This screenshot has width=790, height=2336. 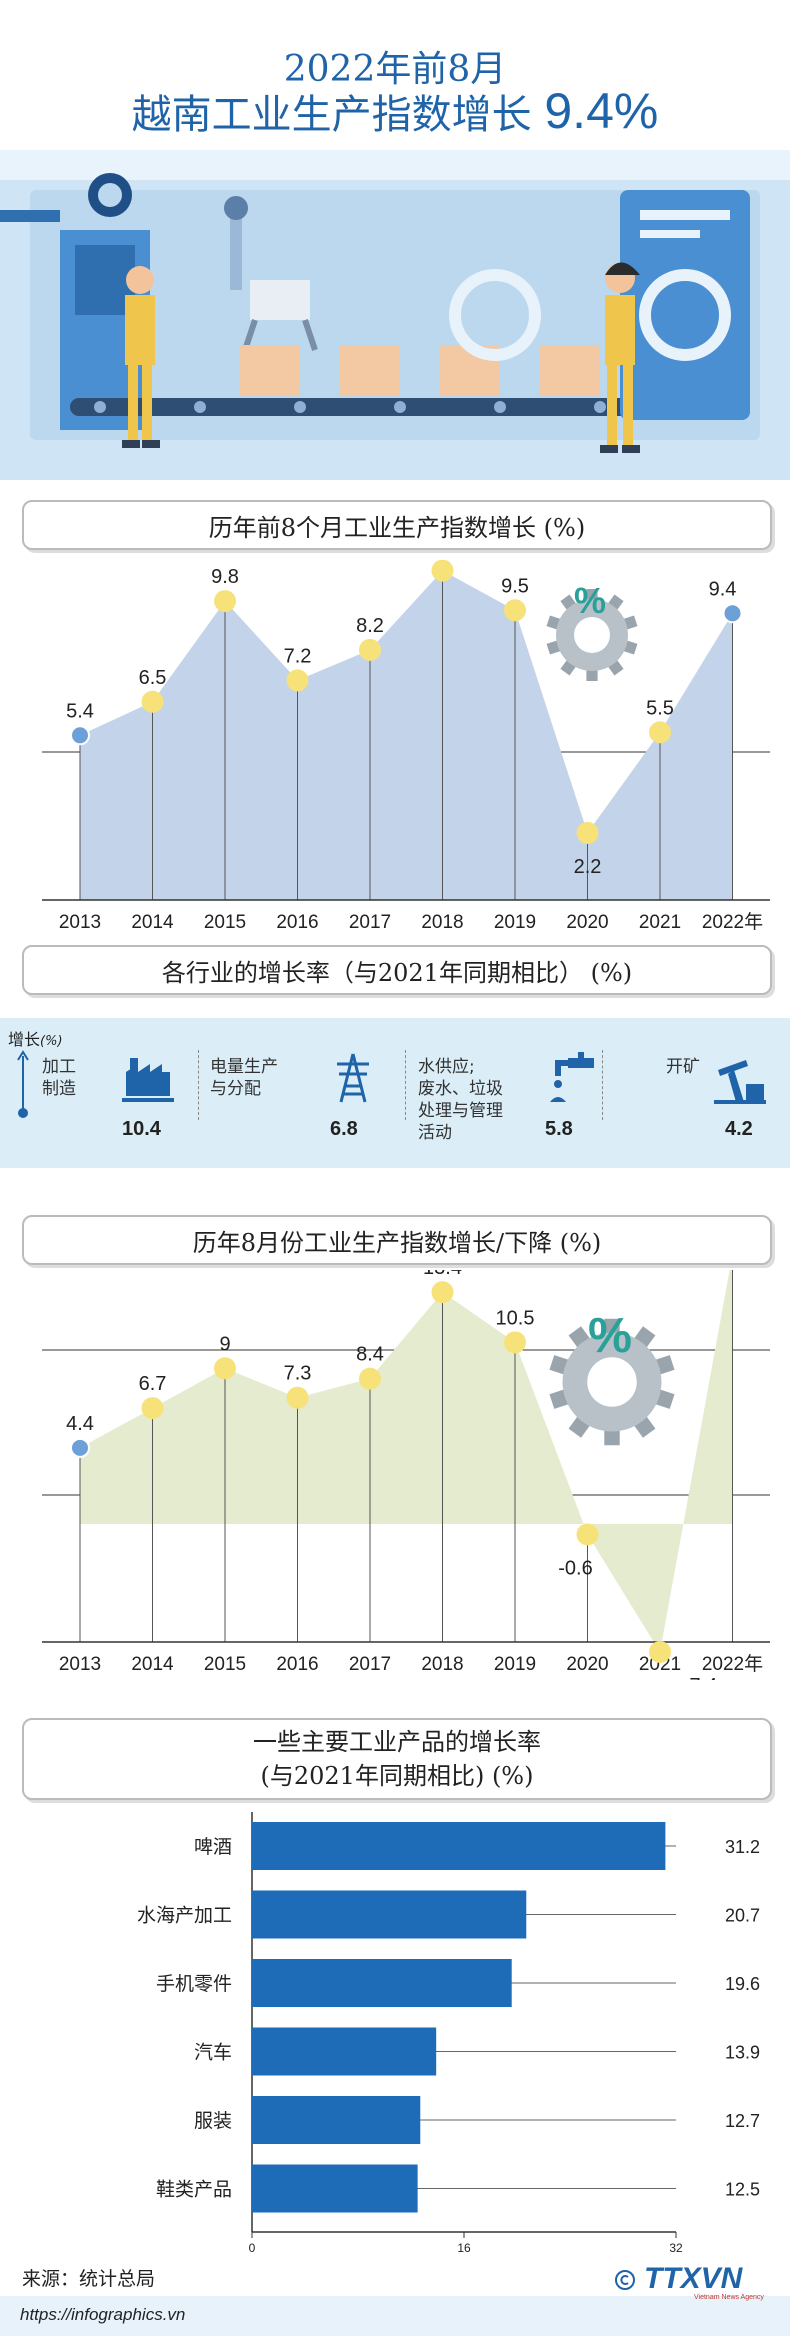 I want to click on sector-label: 水供应; 废水、垃圾 处理与管理 活动, so click(x=460, y=1100).